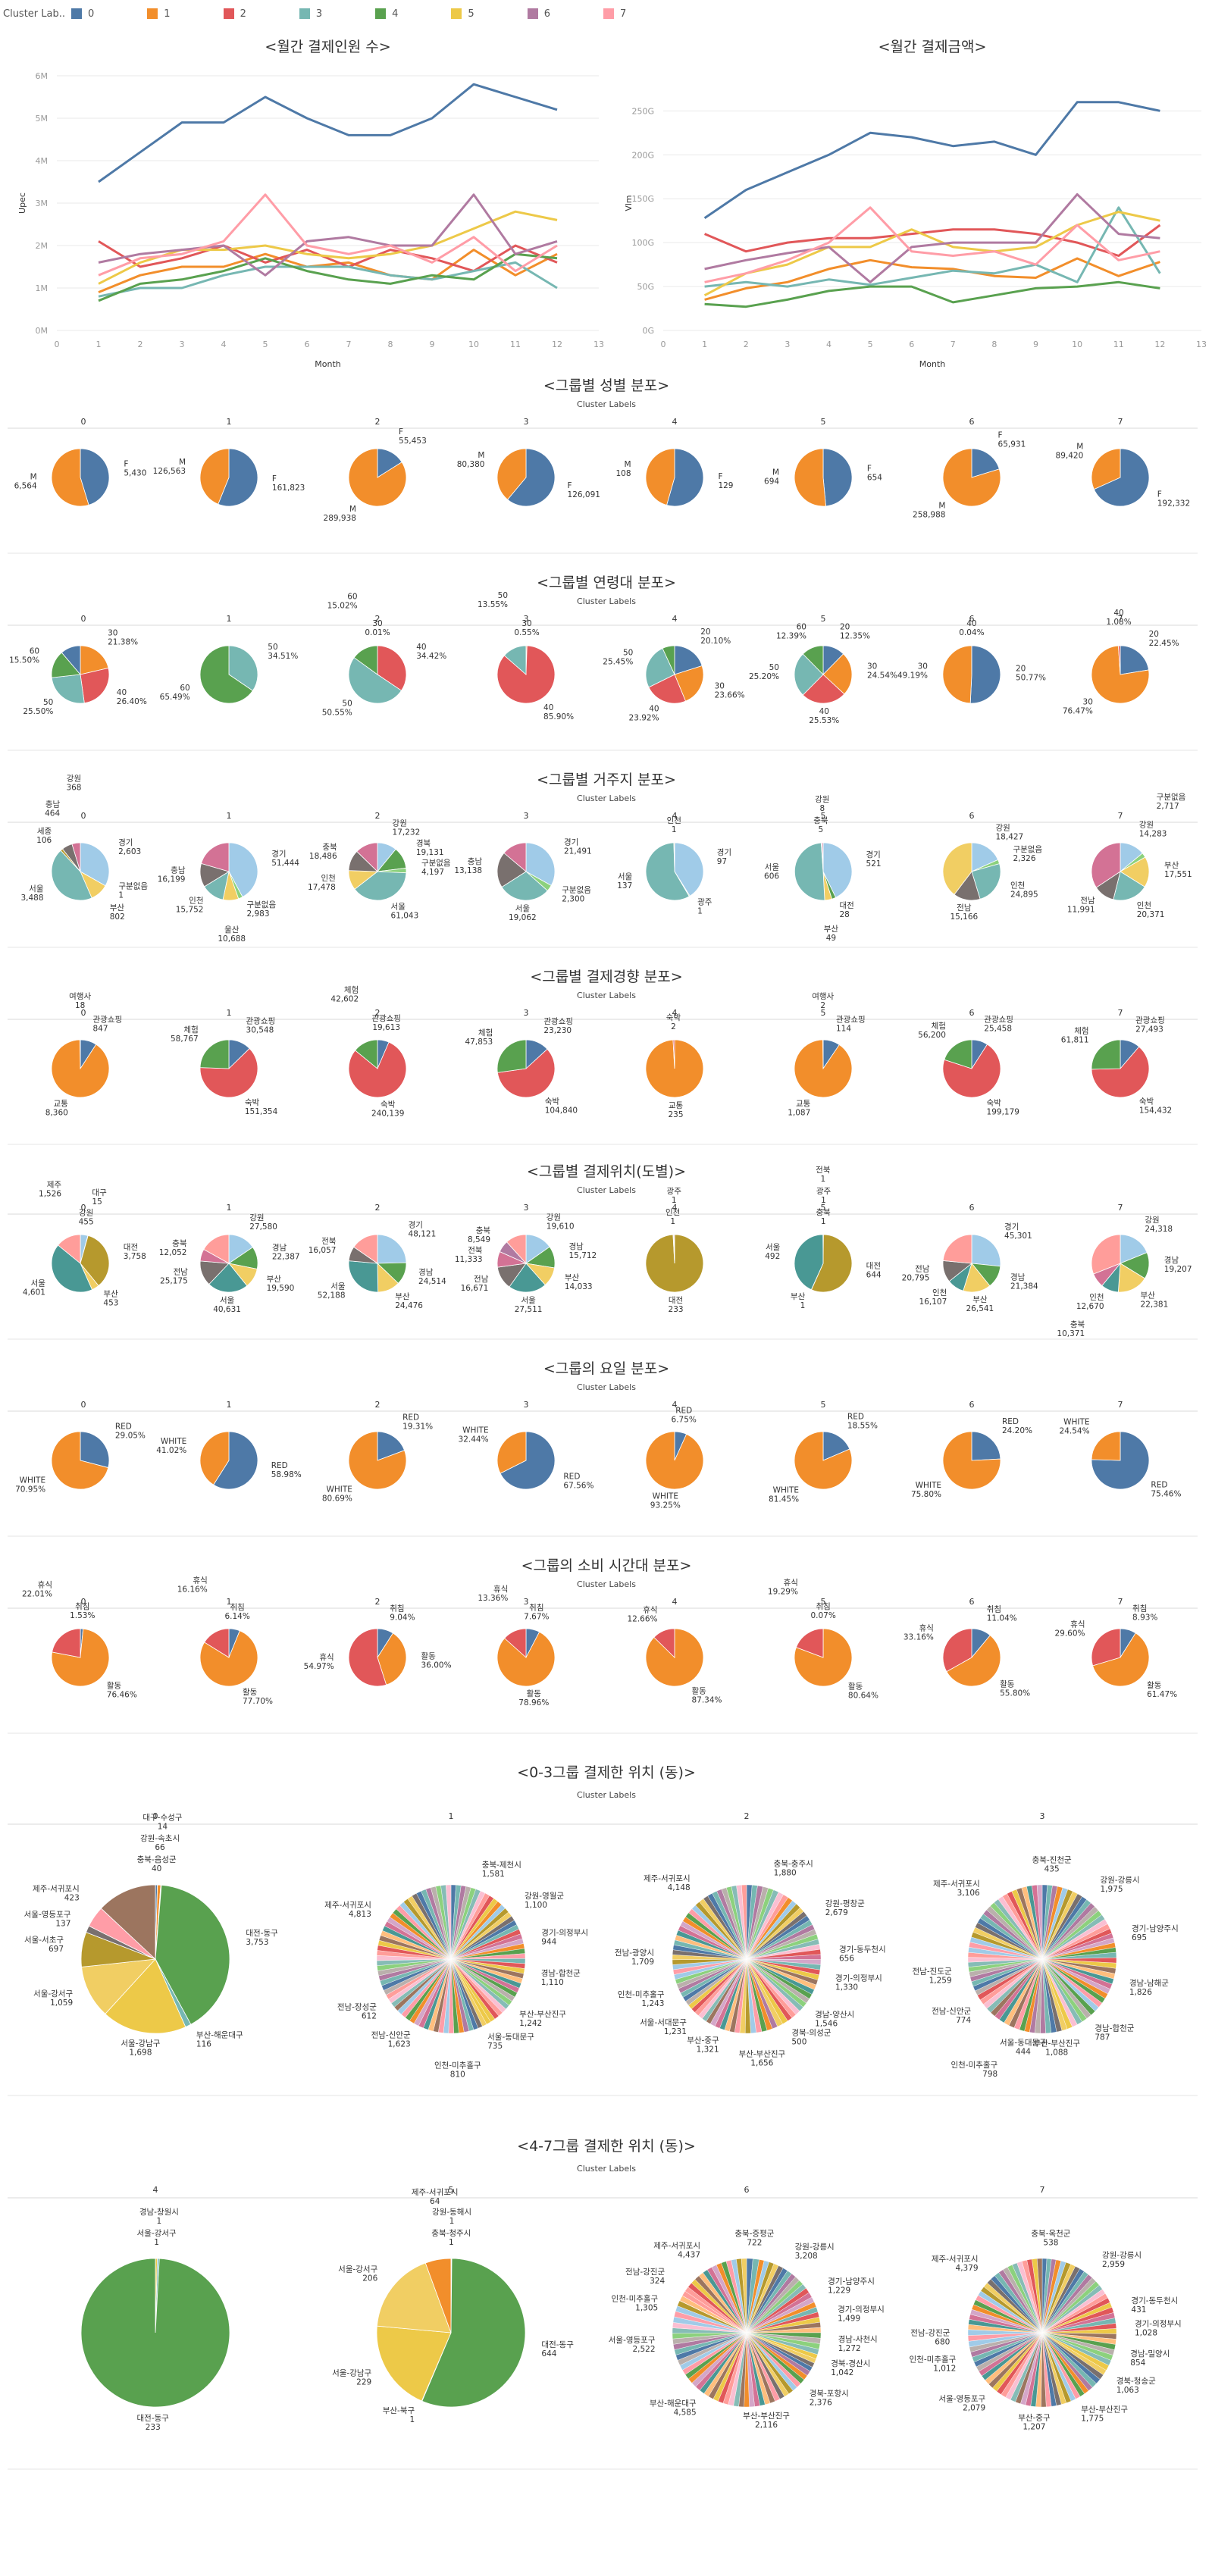  What do you see at coordinates (135, 1256) in the screenshot?
I see `pie-label-line: 3,758` at bounding box center [135, 1256].